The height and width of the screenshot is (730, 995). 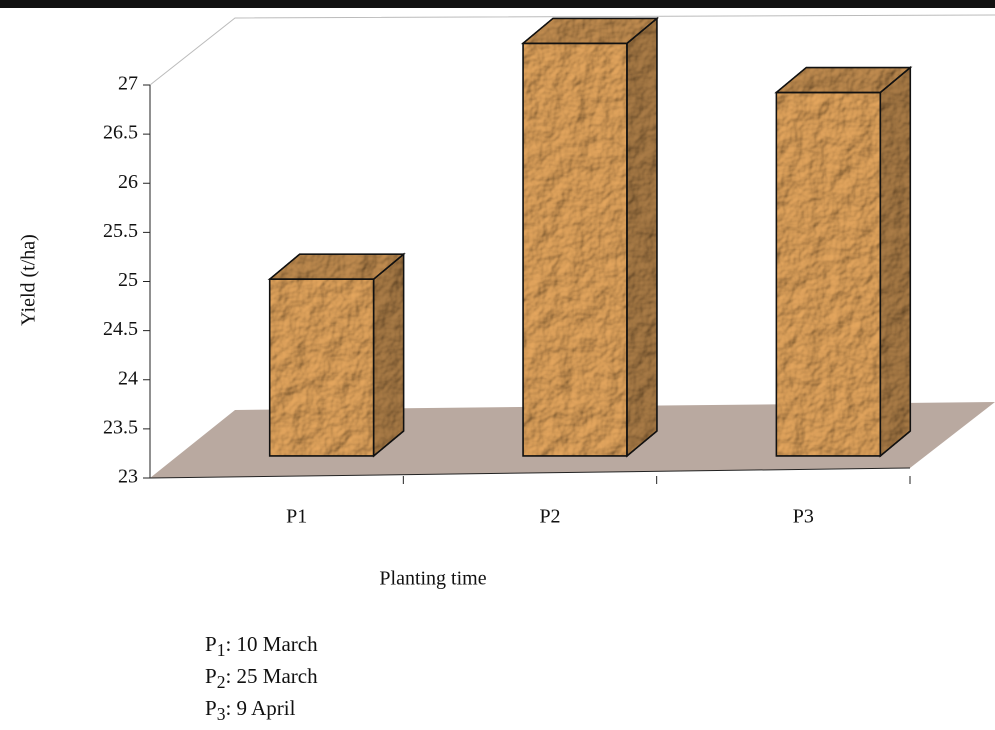 What do you see at coordinates (128, 84) in the screenshot?
I see `y-tick-label: 27` at bounding box center [128, 84].